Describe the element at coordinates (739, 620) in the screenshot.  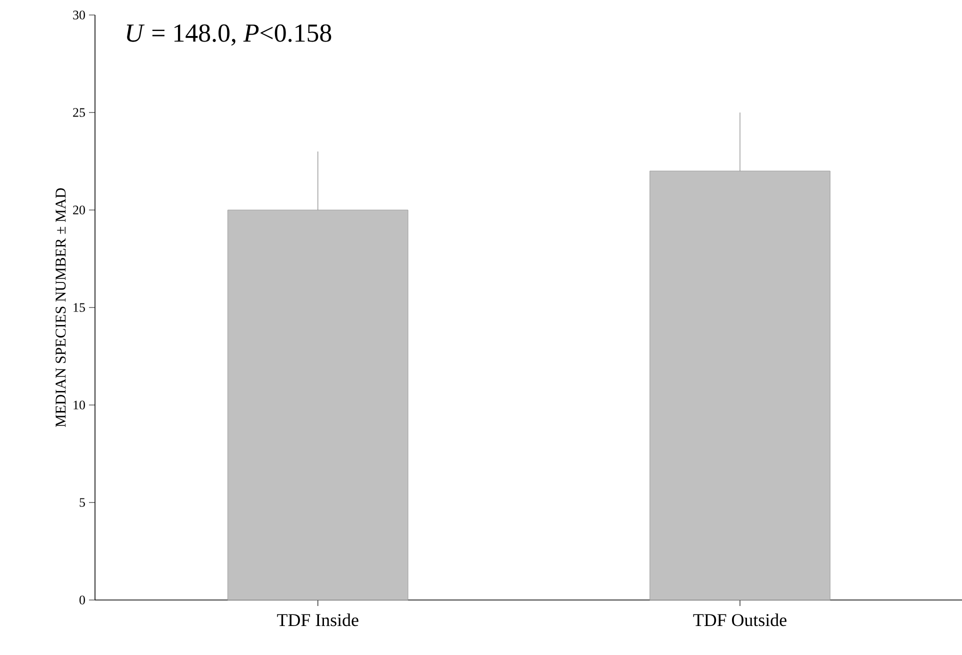
I see `x-tick-label: TDF Outside` at that location.